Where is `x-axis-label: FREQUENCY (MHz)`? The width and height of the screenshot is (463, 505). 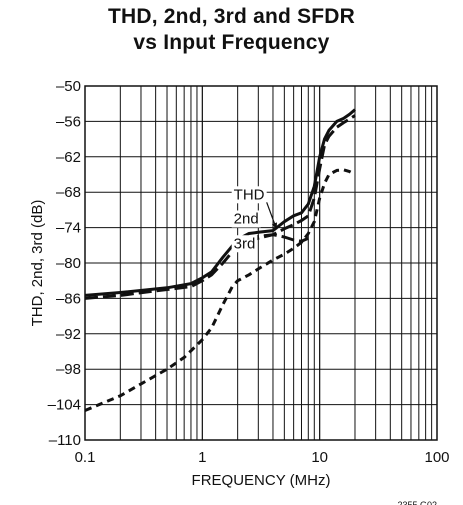 x-axis-label: FREQUENCY (MHz) is located at coordinates (261, 480).